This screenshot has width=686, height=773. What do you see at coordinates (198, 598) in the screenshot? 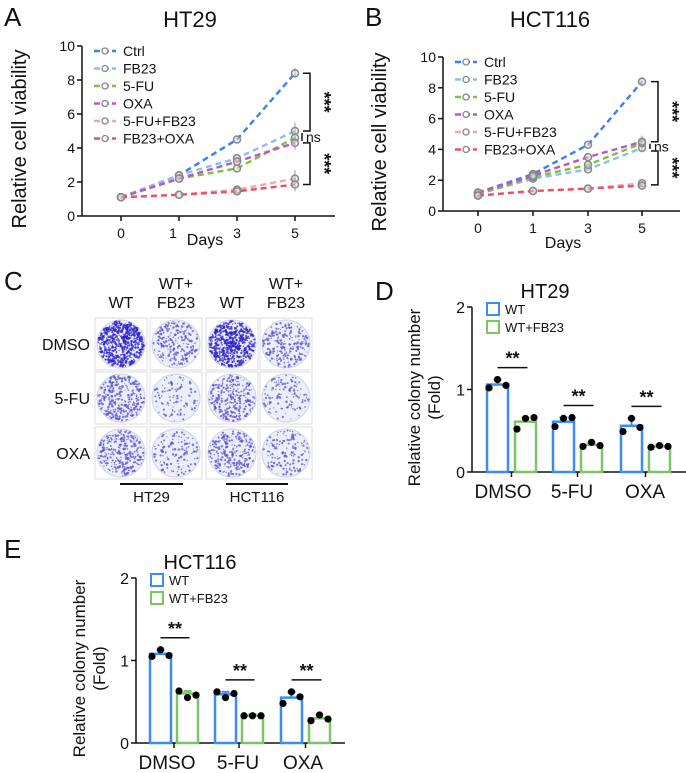
I see `legend-label: WT+FB23` at bounding box center [198, 598].